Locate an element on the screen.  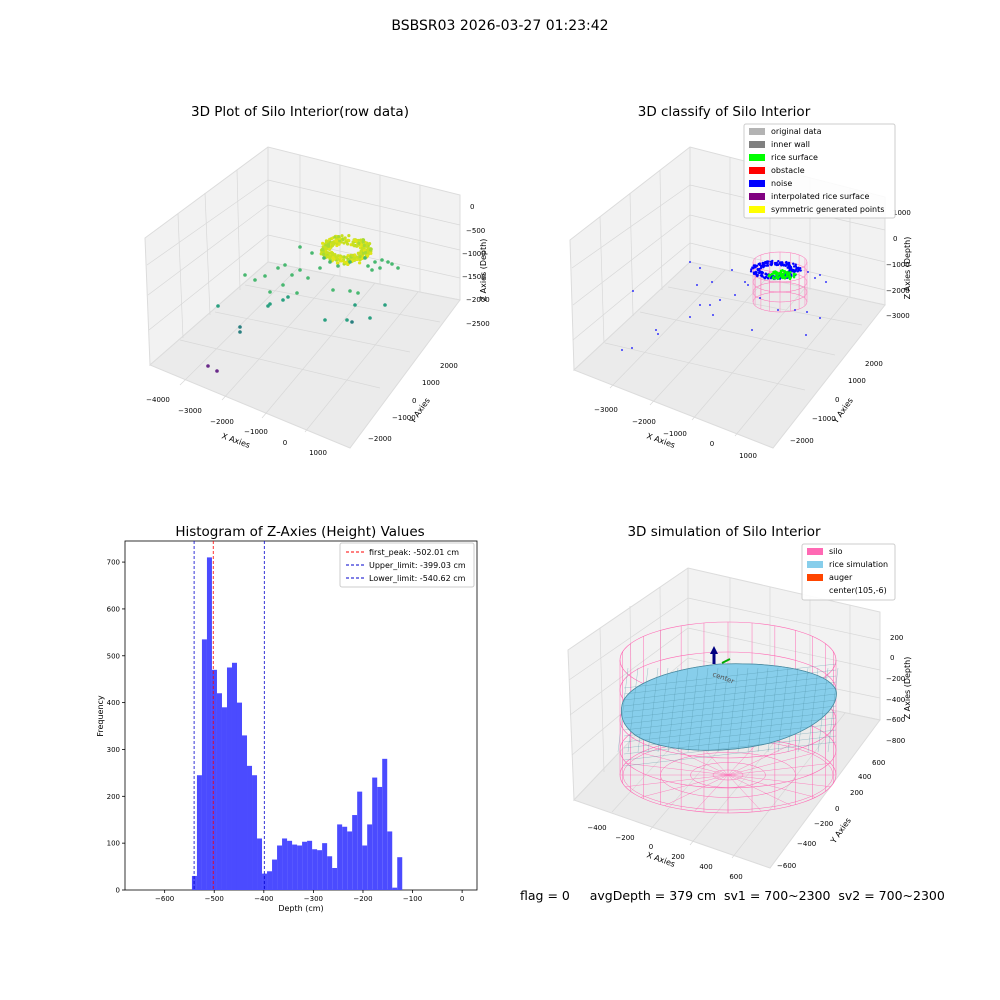
legend-entry: Upper_limit: -399.03 cm is located at coordinates (417, 565).